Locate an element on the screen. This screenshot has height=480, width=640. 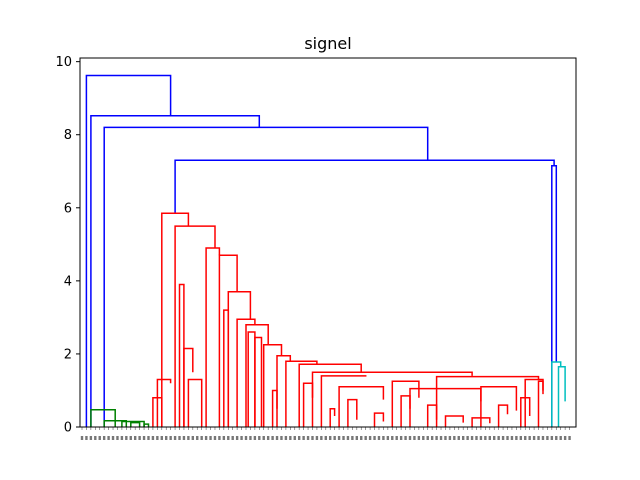
y-tick-label: 8 is located at coordinates (68, 135).